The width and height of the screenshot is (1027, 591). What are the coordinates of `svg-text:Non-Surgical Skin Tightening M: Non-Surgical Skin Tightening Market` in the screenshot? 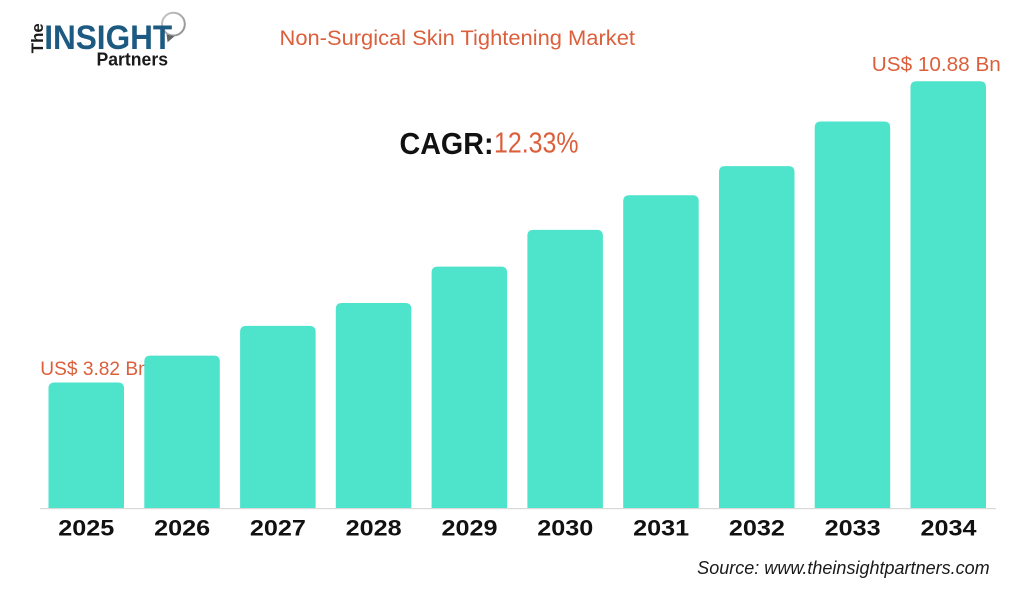 It's located at (458, 38).